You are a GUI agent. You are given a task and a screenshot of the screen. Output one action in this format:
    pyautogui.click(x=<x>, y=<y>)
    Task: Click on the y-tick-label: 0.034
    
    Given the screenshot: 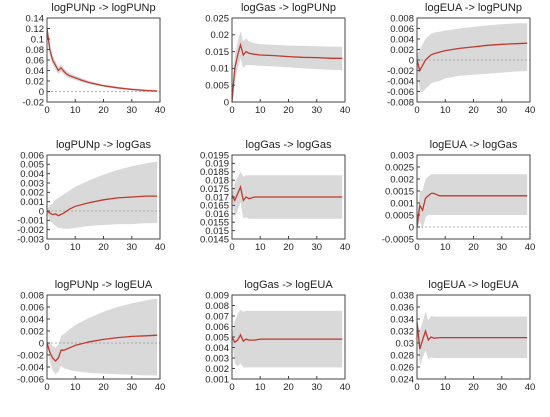 What is the action you would take?
    pyautogui.click(x=402, y=319)
    